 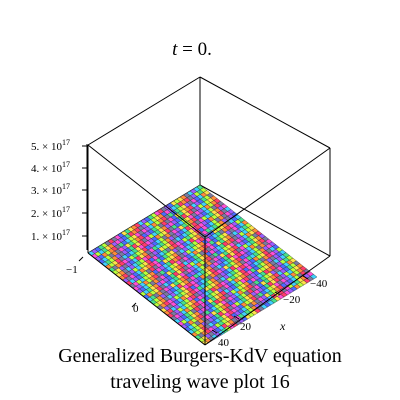 I want to click on z-tick: 2. × 1017, so click(x=59, y=212).